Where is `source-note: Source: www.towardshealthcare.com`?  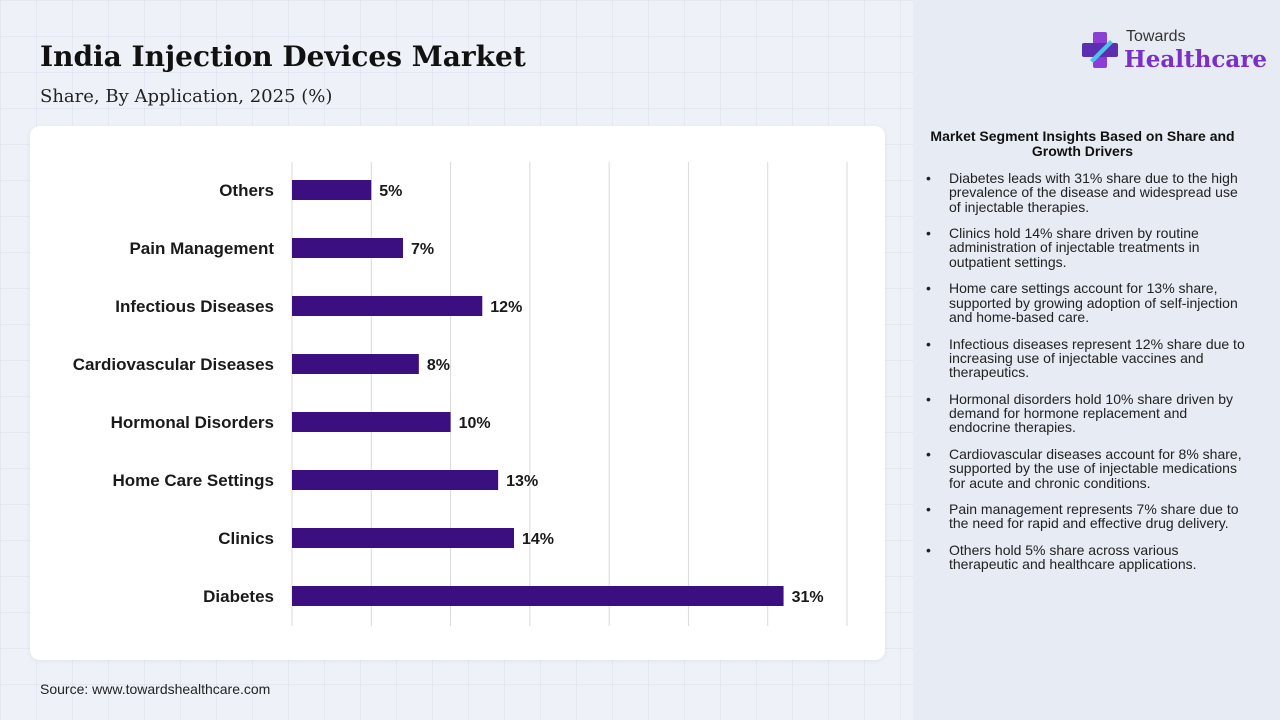
source-note: Source: www.towardshealthcare.com is located at coordinates (155, 689).